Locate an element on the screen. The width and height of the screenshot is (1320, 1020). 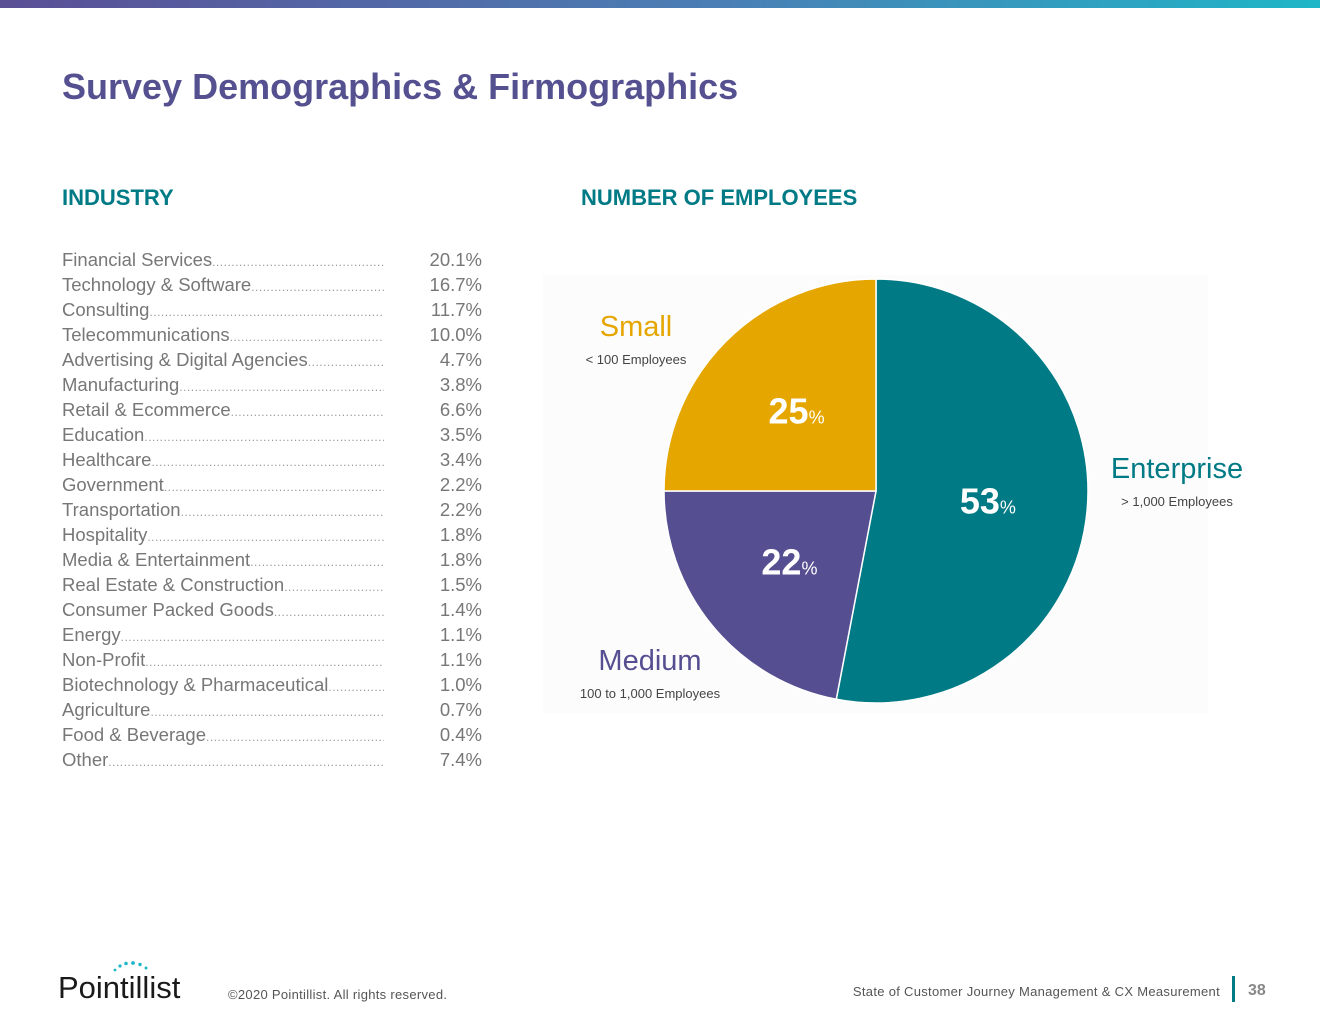
industry-value: 4.7% is located at coordinates (460, 359).